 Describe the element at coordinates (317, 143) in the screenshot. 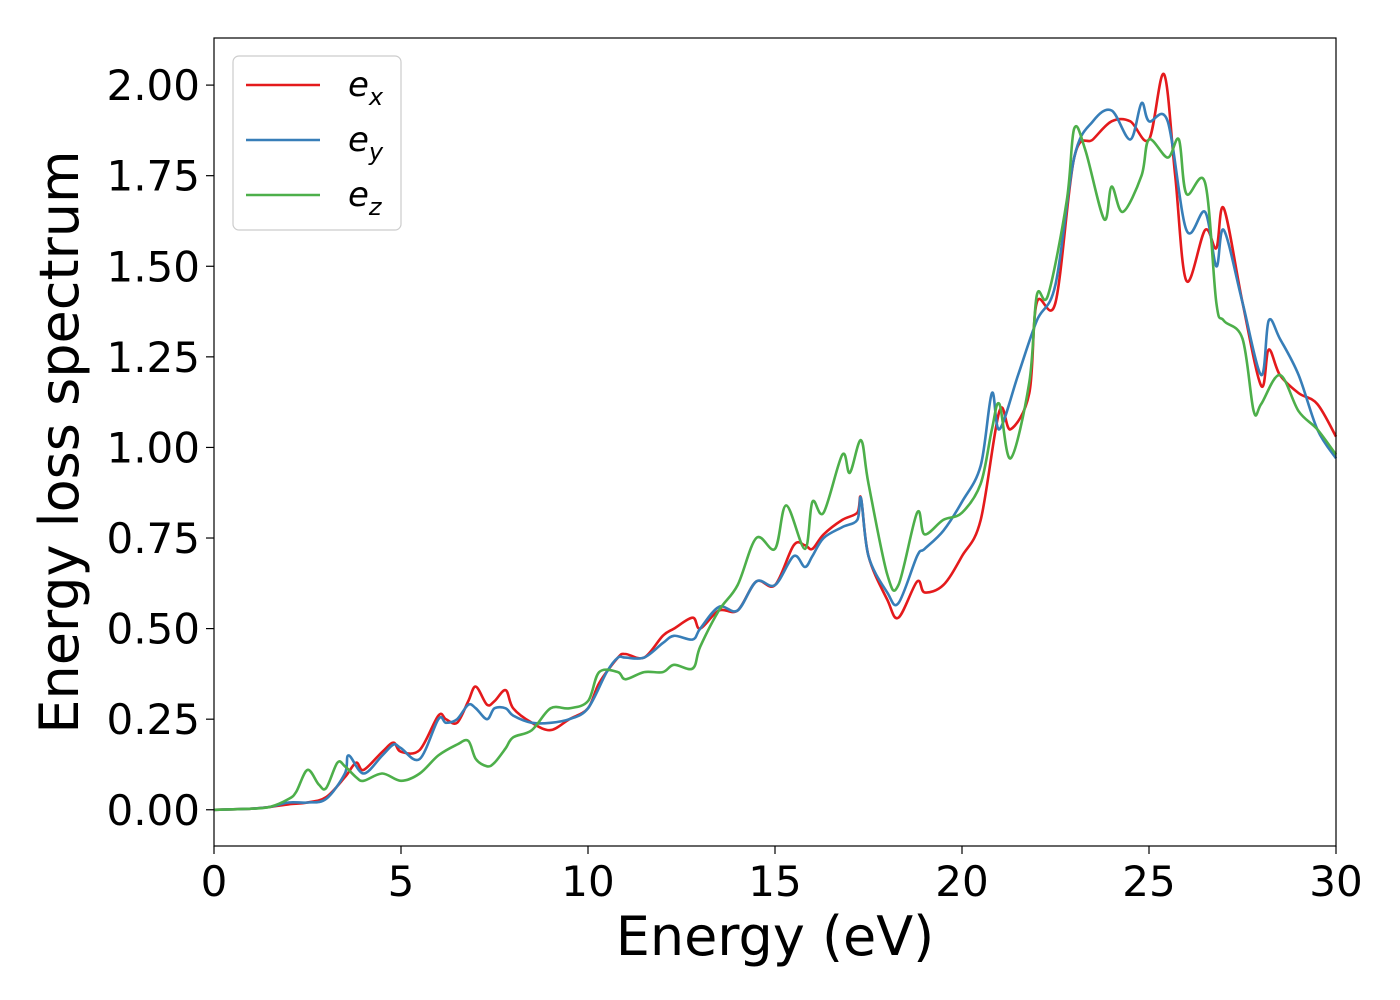

I see `legend-box` at that location.